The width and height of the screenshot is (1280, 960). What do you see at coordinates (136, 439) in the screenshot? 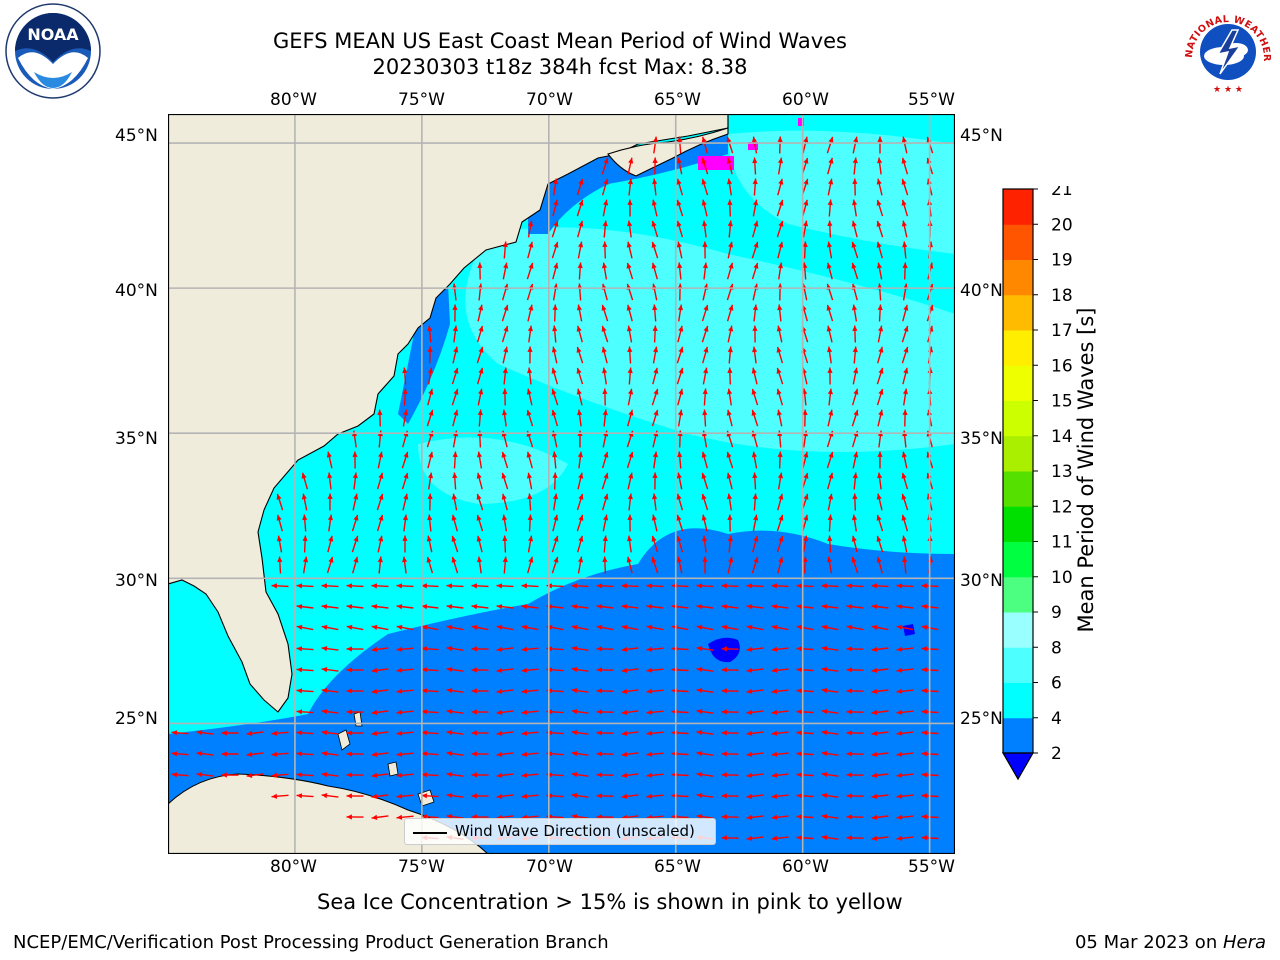
I see `lat-tick-left: 35°N` at bounding box center [136, 439].